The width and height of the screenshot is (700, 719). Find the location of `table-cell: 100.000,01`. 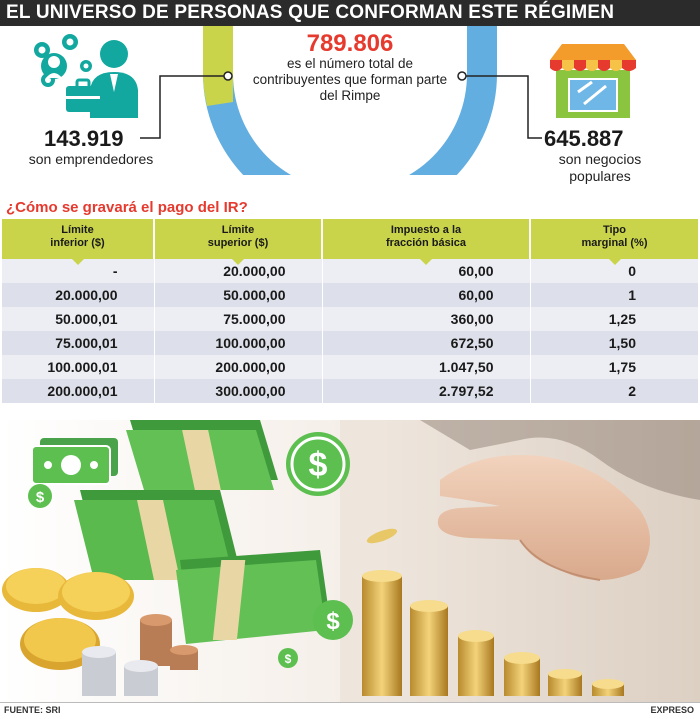

table-cell: 100.000,01 is located at coordinates (78, 367).